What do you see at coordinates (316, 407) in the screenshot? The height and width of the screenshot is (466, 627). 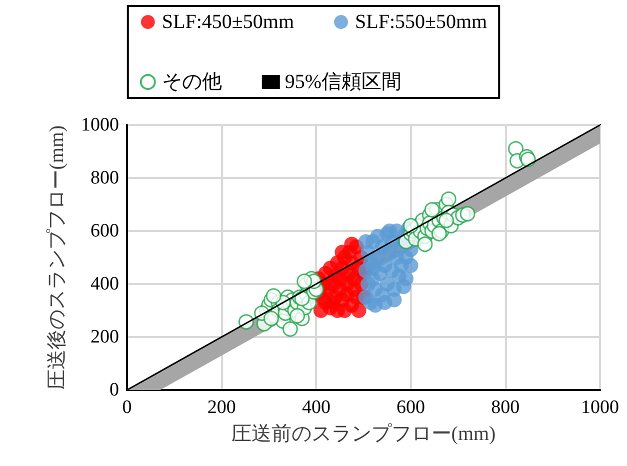 I see `x-tick-label: 400` at bounding box center [316, 407].